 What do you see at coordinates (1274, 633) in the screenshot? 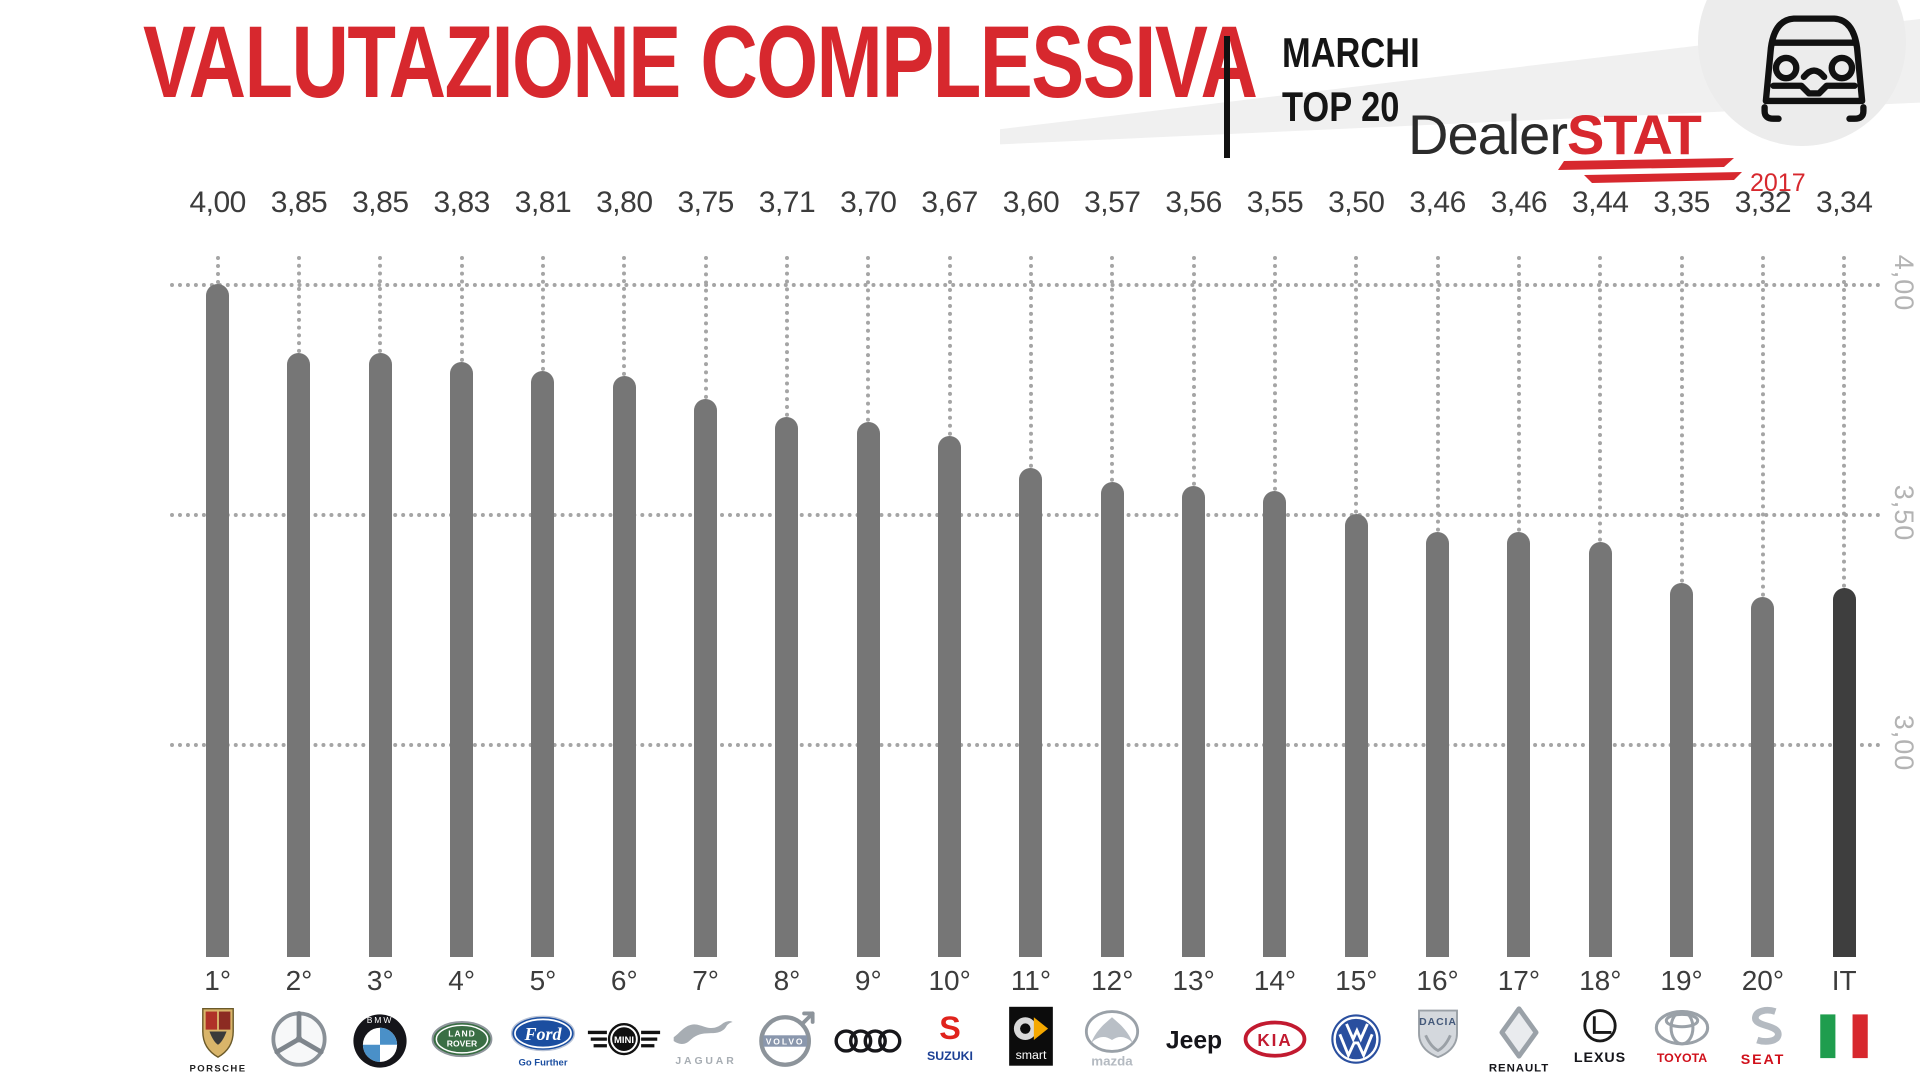
I see `chart-column: 3,55 14° KIA` at bounding box center [1274, 633].